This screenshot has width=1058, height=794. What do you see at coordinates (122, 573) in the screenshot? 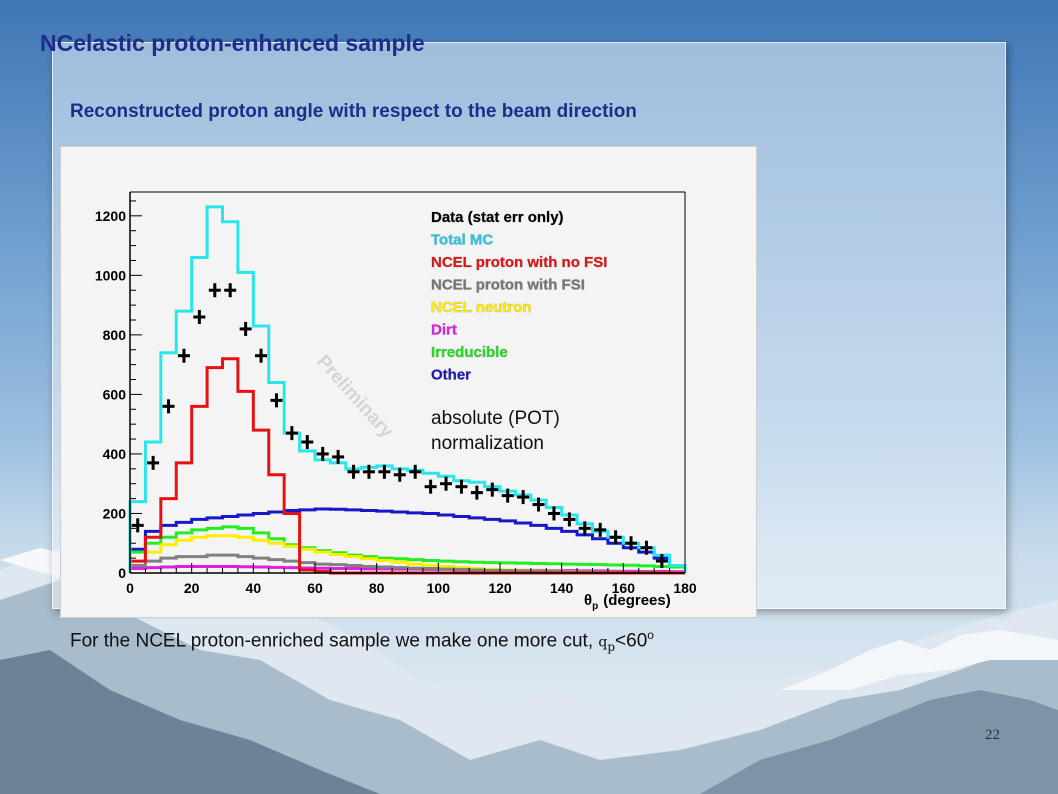
I see `y-tick-label: 0` at bounding box center [122, 573].